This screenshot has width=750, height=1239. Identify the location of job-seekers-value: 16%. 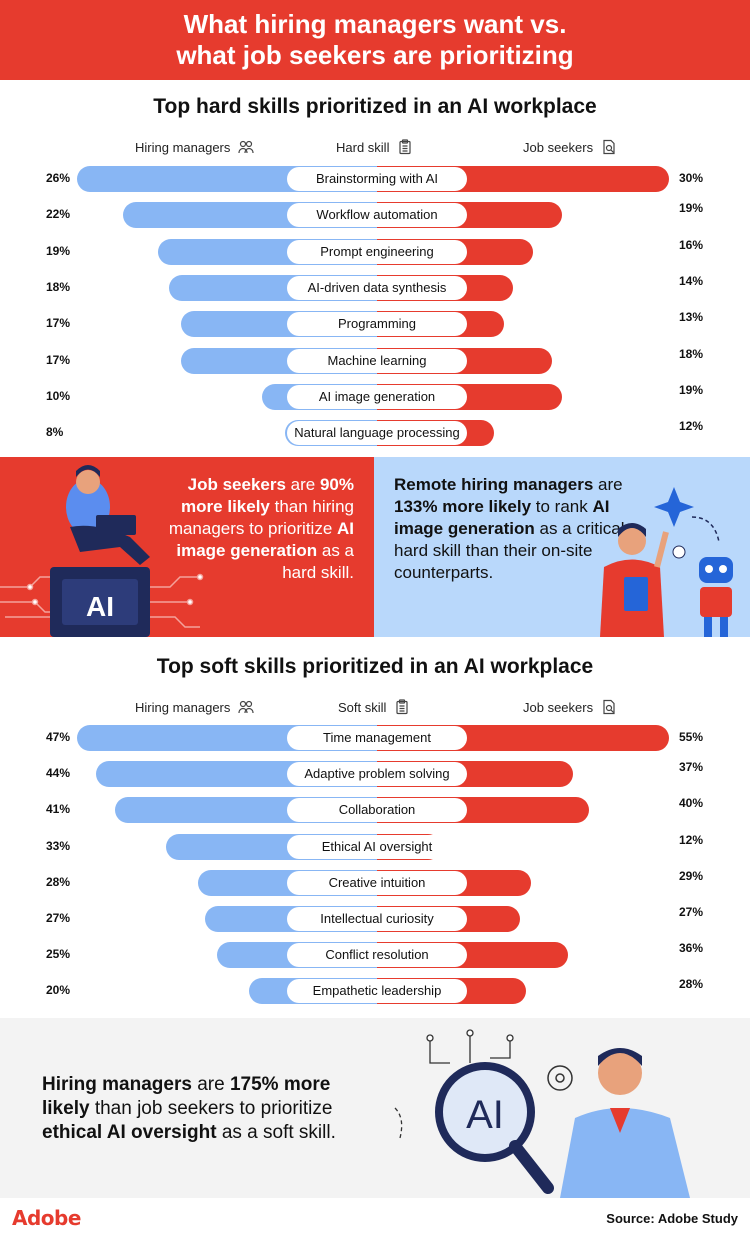
(691, 244).